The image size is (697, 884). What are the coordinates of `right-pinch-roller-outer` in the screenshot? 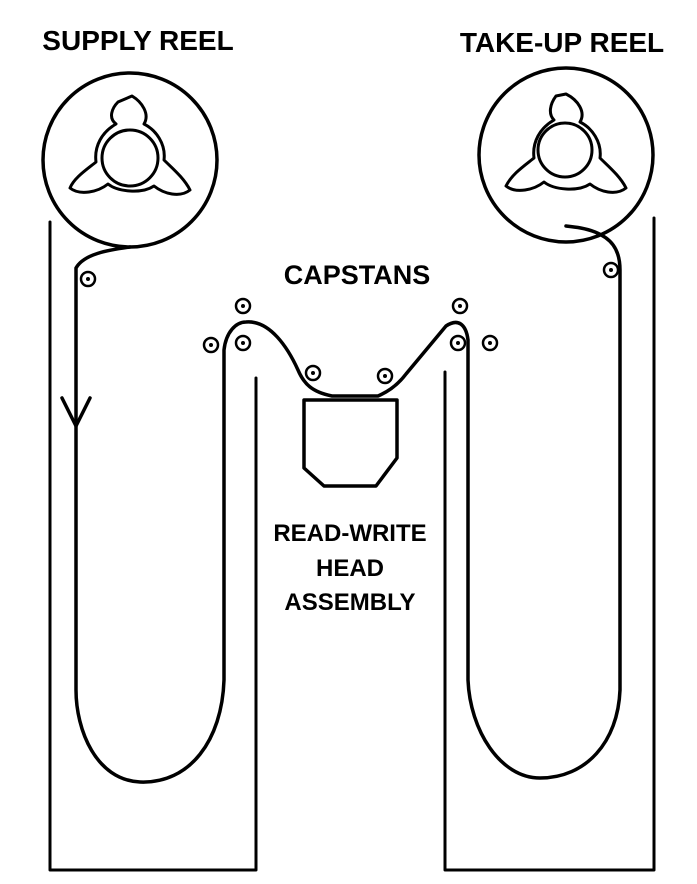 It's located at (490, 343).